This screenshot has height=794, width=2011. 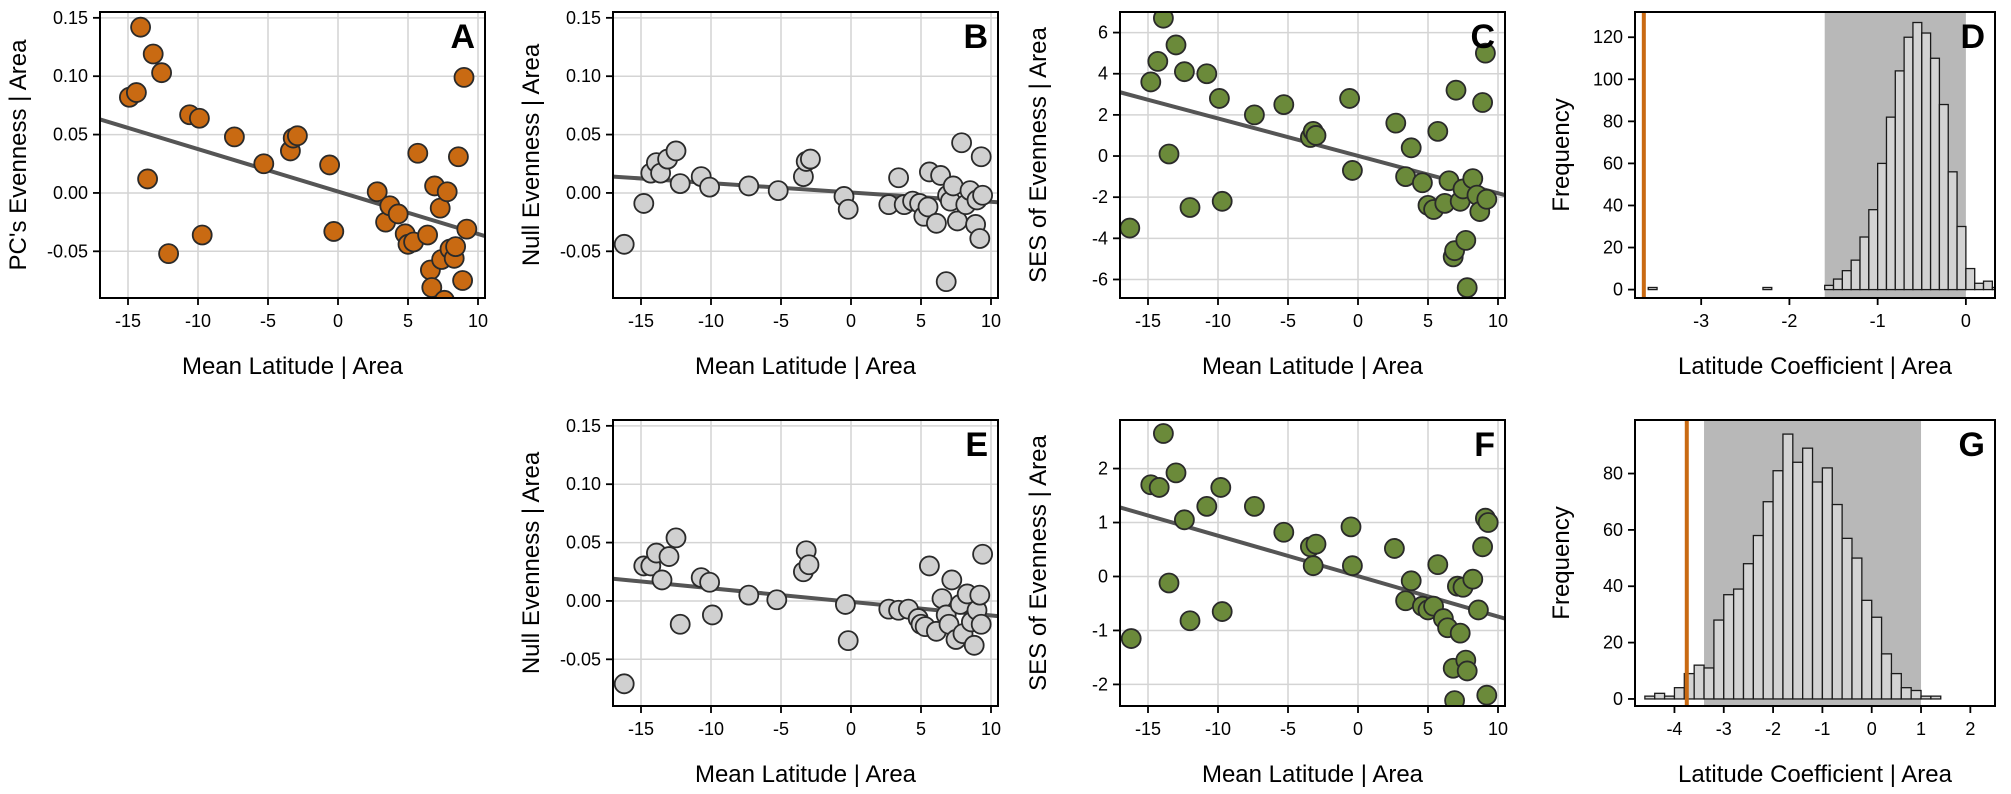 I want to click on panel-label: A, so click(x=462, y=37).